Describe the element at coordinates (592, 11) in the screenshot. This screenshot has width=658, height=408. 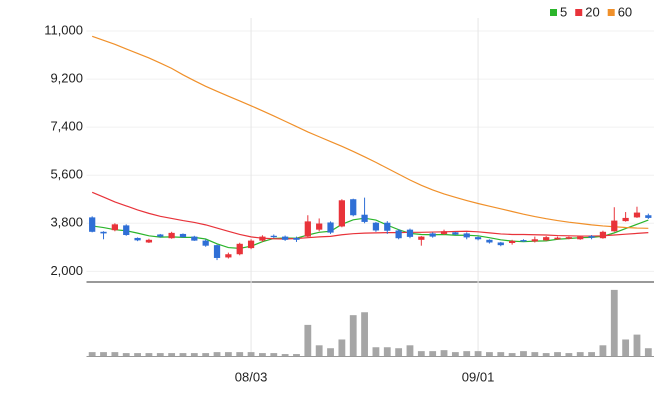
I see `legend-label: 20` at that location.